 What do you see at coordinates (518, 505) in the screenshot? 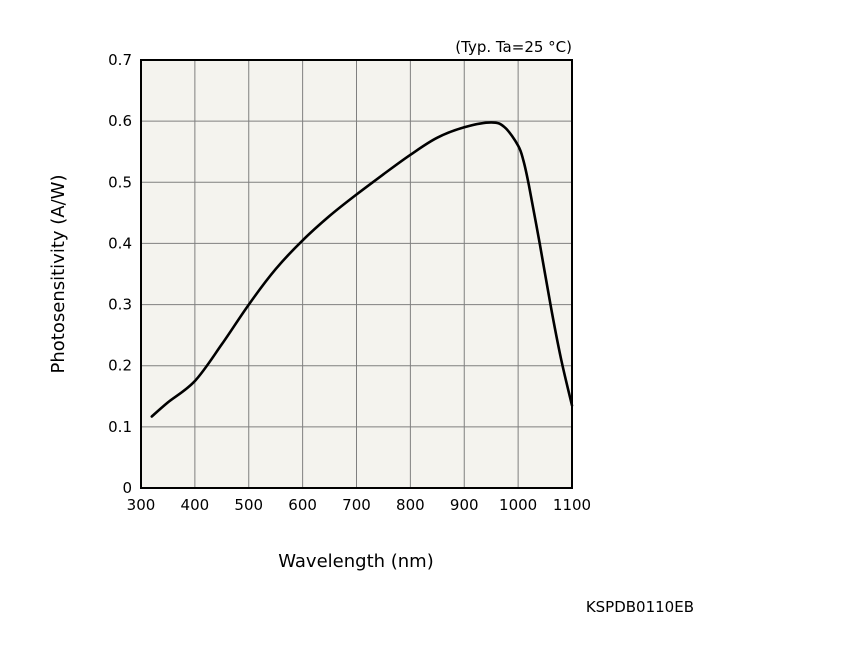
I see `x-tick-label: 1000` at bounding box center [518, 505].